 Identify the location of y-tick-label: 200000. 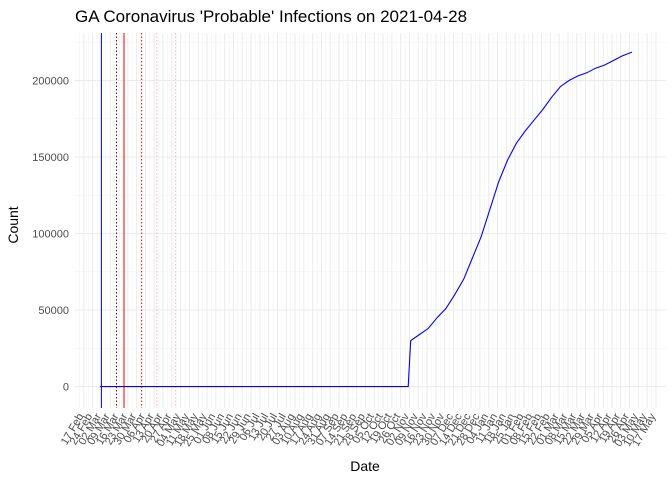
(50, 81).